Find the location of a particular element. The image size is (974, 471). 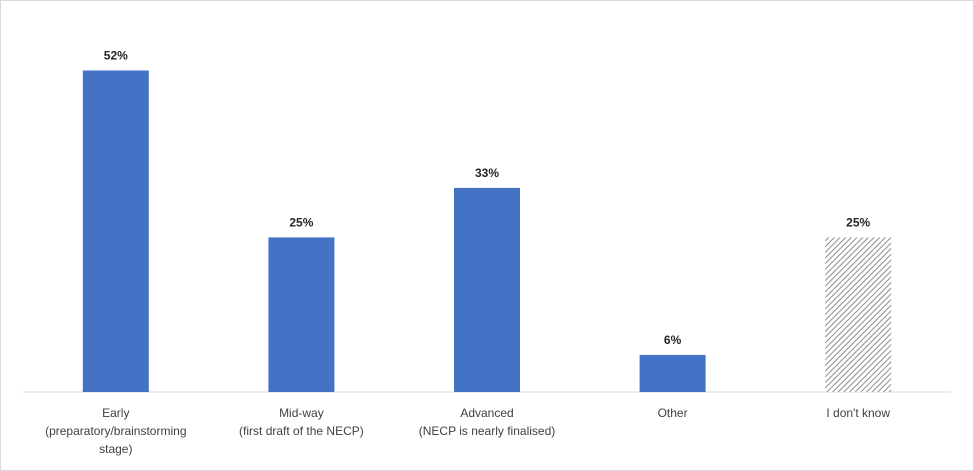

data-label-1: 25% is located at coordinates (301, 222).